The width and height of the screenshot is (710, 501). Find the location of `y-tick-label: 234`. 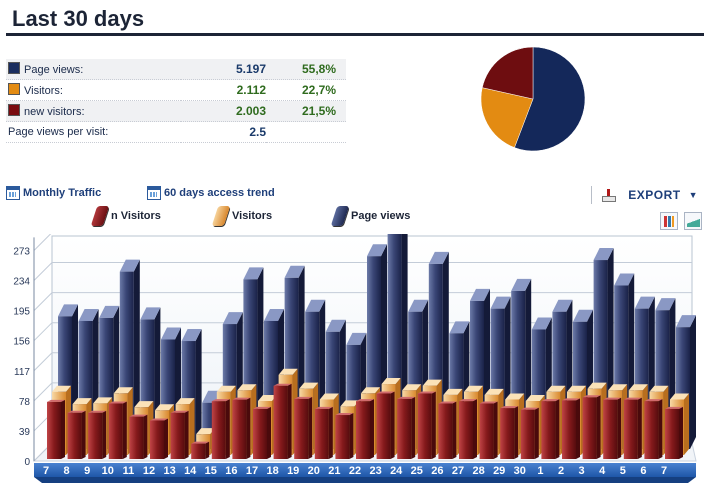

y-tick-label: 234 is located at coordinates (21, 282).